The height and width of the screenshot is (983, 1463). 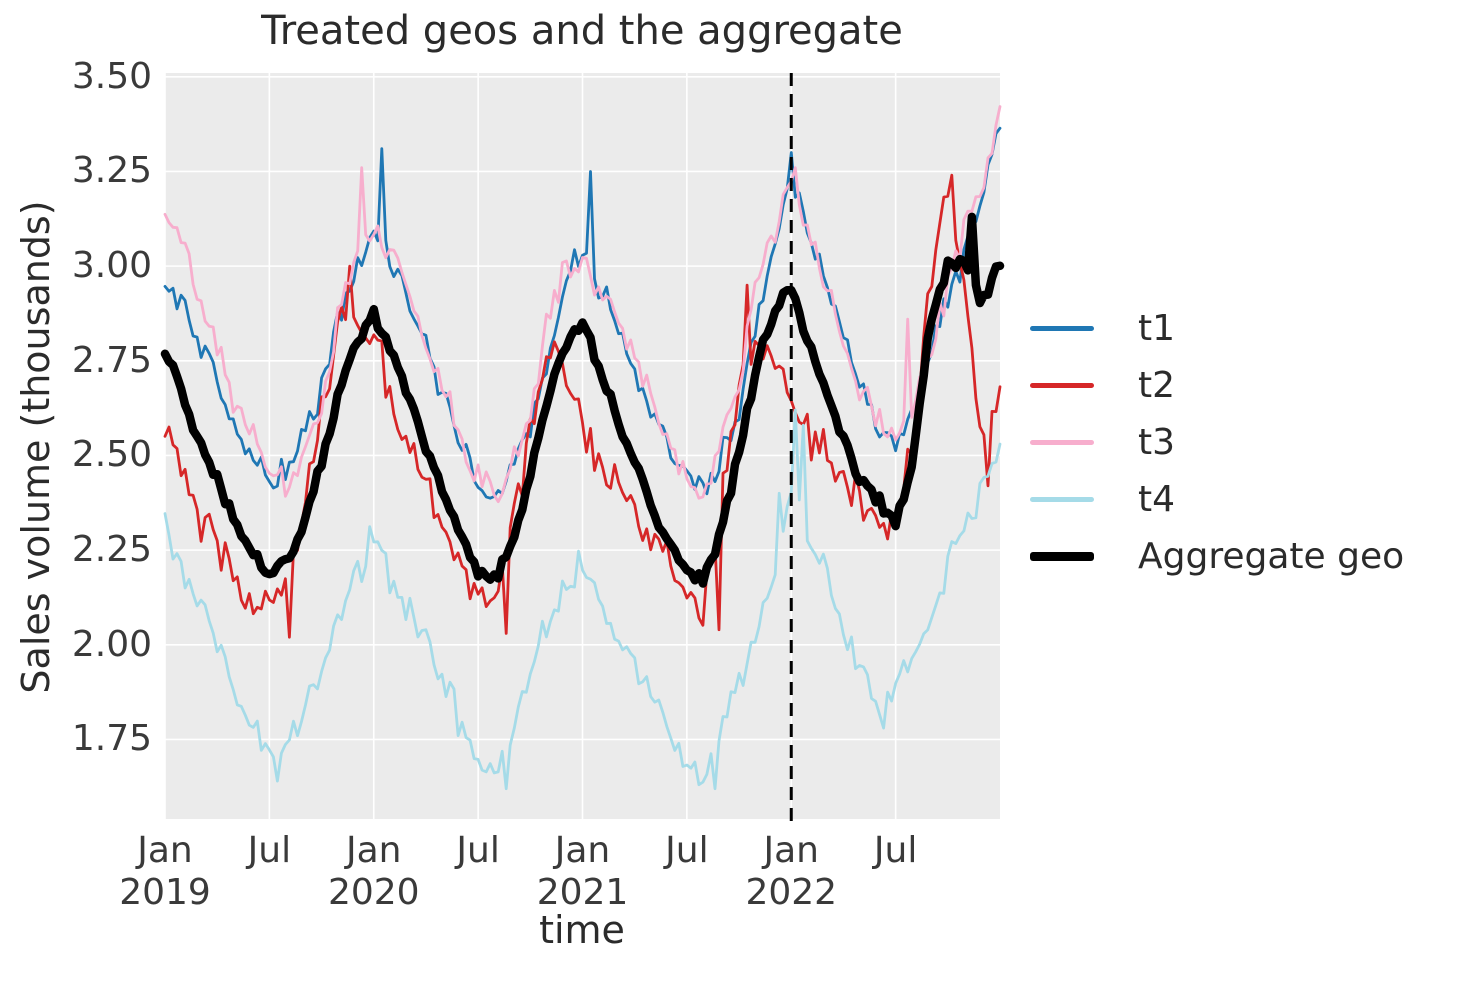 I want to click on y-tick-label: 1.75, so click(x=111, y=739).